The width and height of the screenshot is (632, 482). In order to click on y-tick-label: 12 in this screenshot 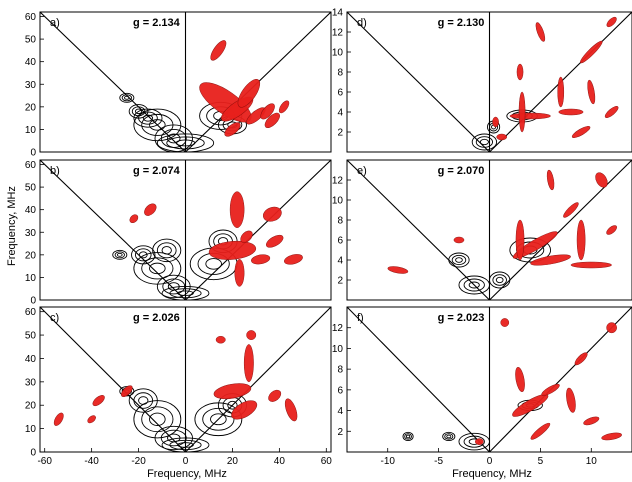, I will do `click(338, 328)`.